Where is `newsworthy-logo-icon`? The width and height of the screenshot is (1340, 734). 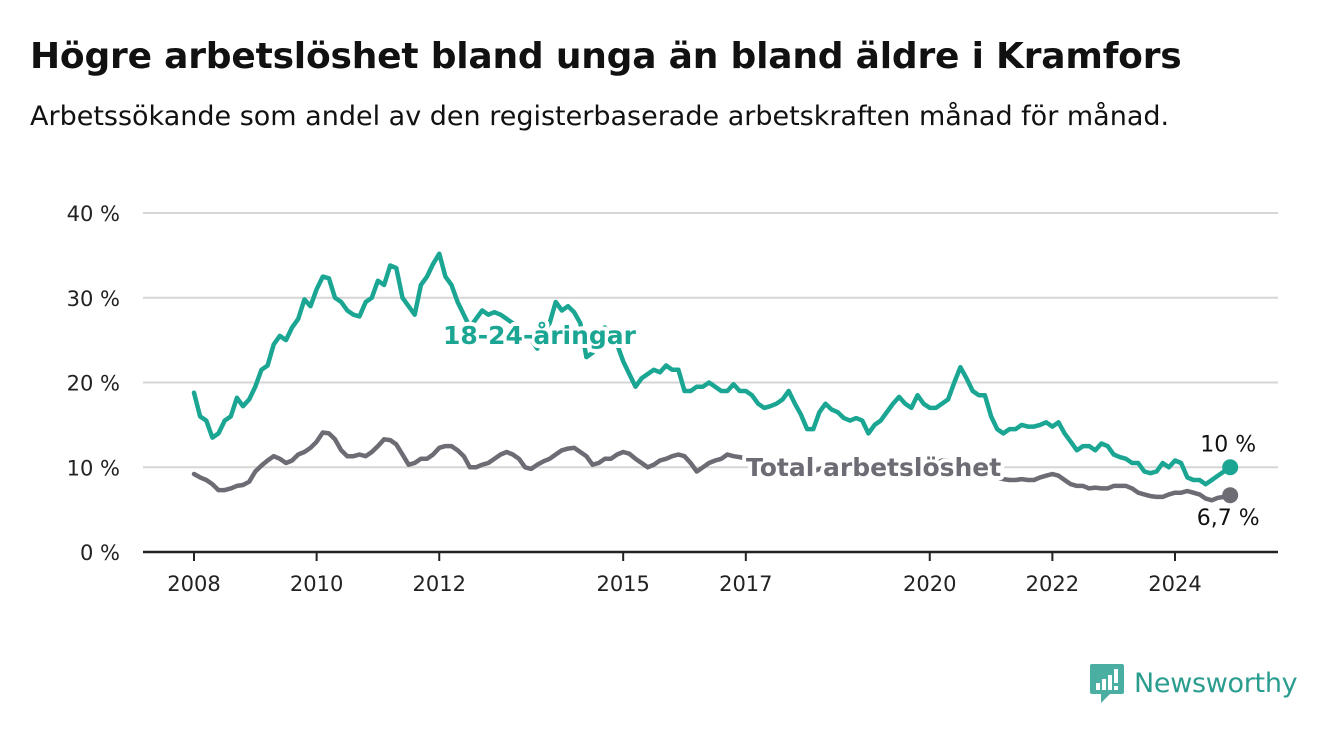
newsworthy-logo-icon is located at coordinates (1107, 683).